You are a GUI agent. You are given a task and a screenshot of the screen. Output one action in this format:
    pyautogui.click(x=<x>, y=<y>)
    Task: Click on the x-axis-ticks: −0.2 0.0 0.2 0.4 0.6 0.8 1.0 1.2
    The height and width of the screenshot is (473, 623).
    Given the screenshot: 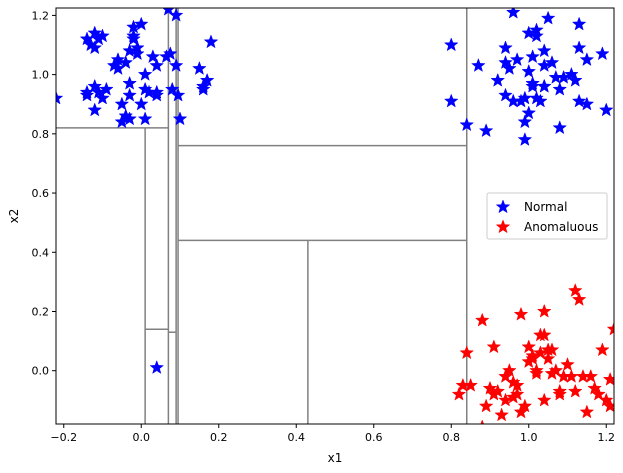 What is the action you would take?
    pyautogui.click(x=332, y=434)
    